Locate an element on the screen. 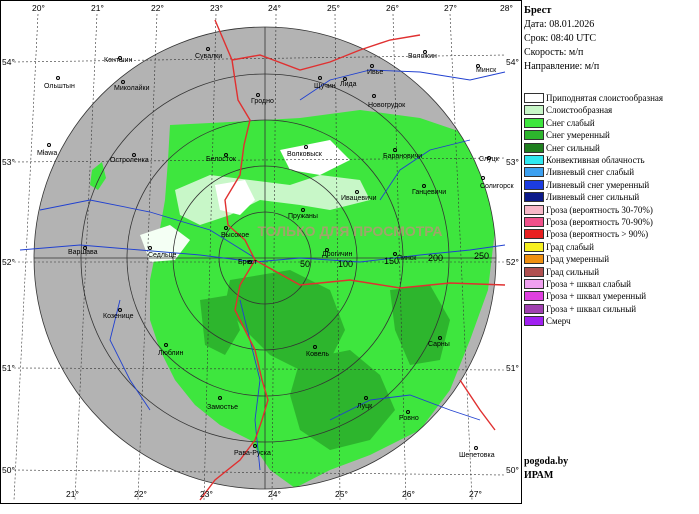 The height and width of the screenshot is (514, 699). city-label: Сарны is located at coordinates (439, 344).